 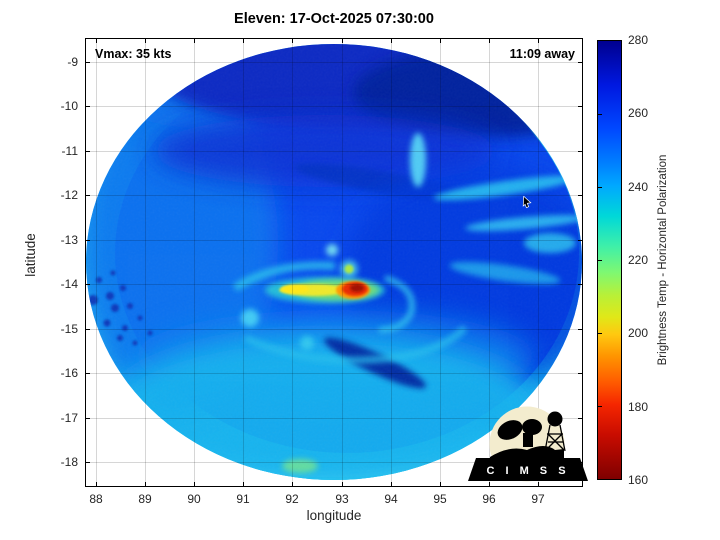 What do you see at coordinates (638, 113) in the screenshot?
I see `colorbar-tick-label: 260` at bounding box center [638, 113].